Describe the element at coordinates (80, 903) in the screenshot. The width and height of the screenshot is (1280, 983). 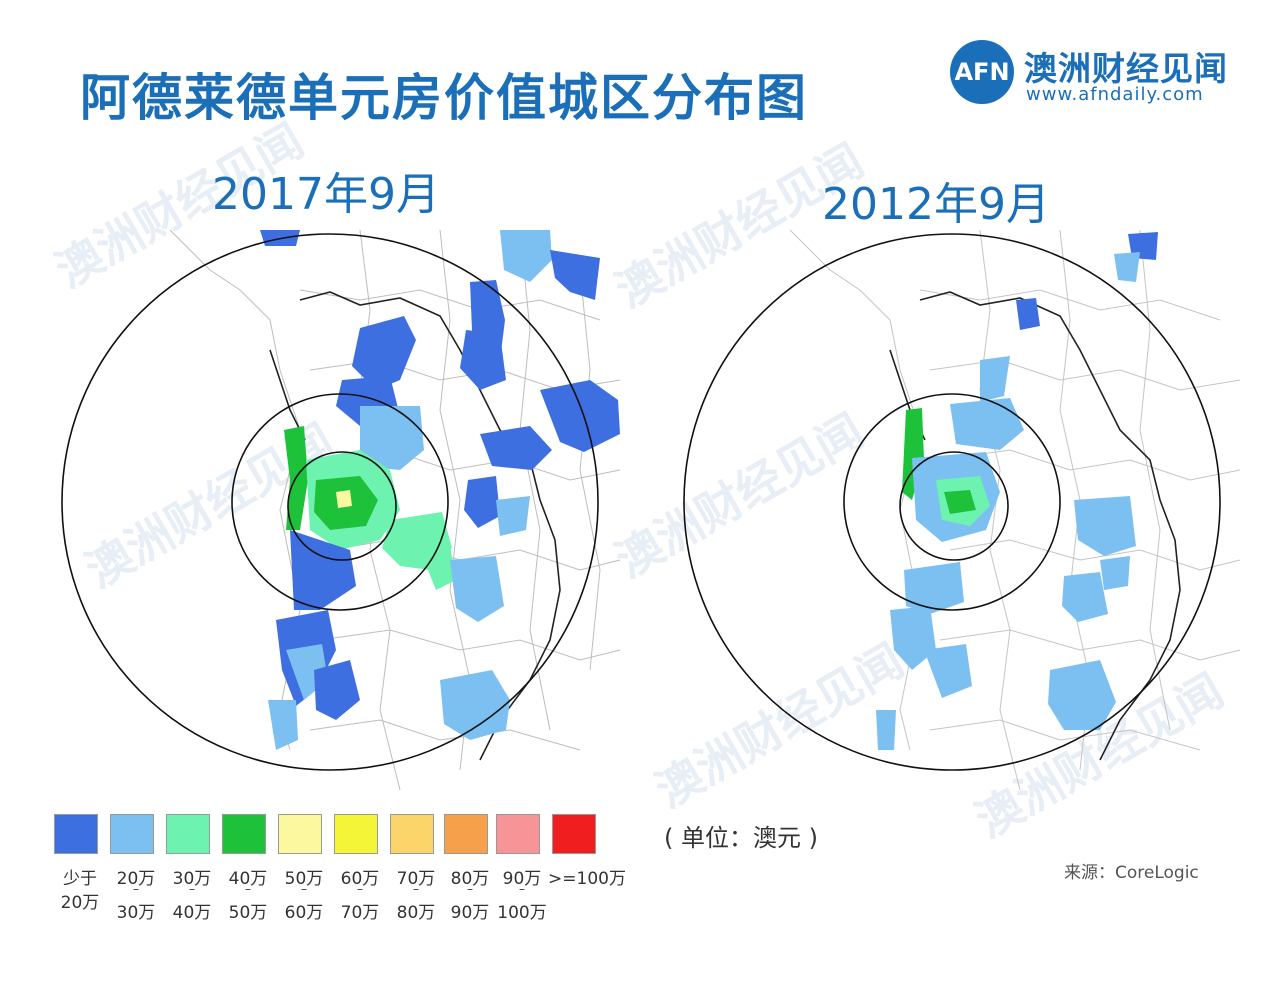
I see `legend-label-high: 20万` at that location.